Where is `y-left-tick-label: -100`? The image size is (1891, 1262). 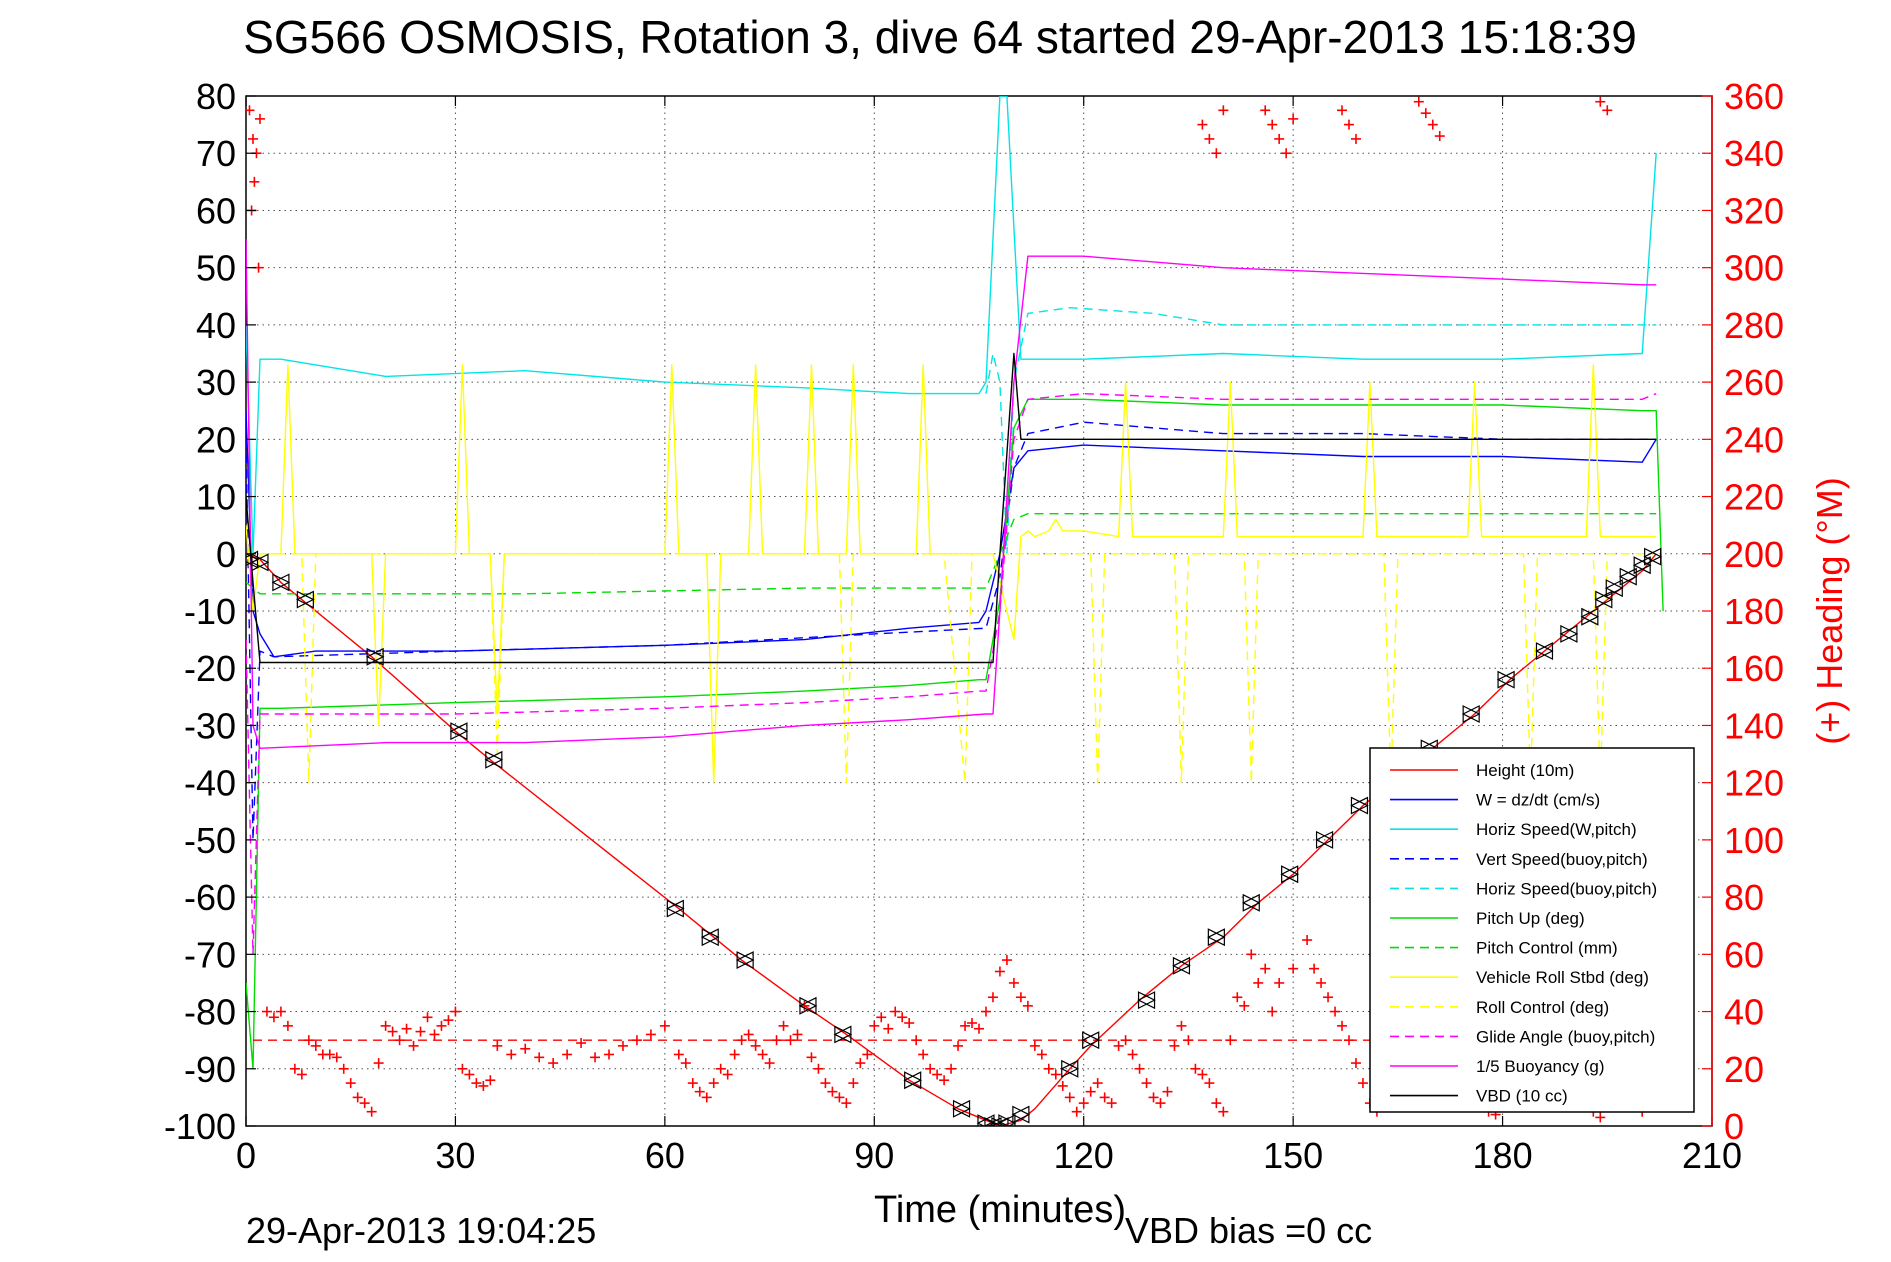
y-left-tick-label: -100 is located at coordinates (200, 1126).